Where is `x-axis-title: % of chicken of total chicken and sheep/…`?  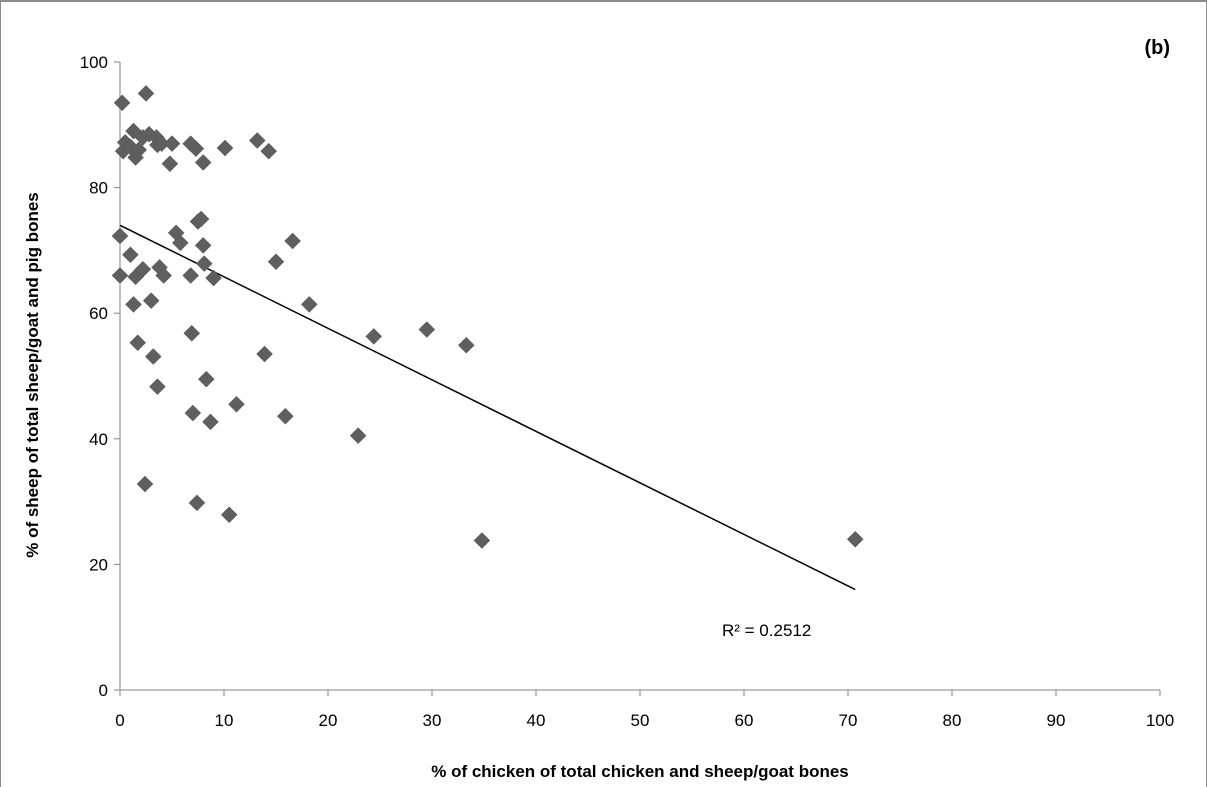 x-axis-title: % of chicken of total chicken and sheep/… is located at coordinates (640, 771).